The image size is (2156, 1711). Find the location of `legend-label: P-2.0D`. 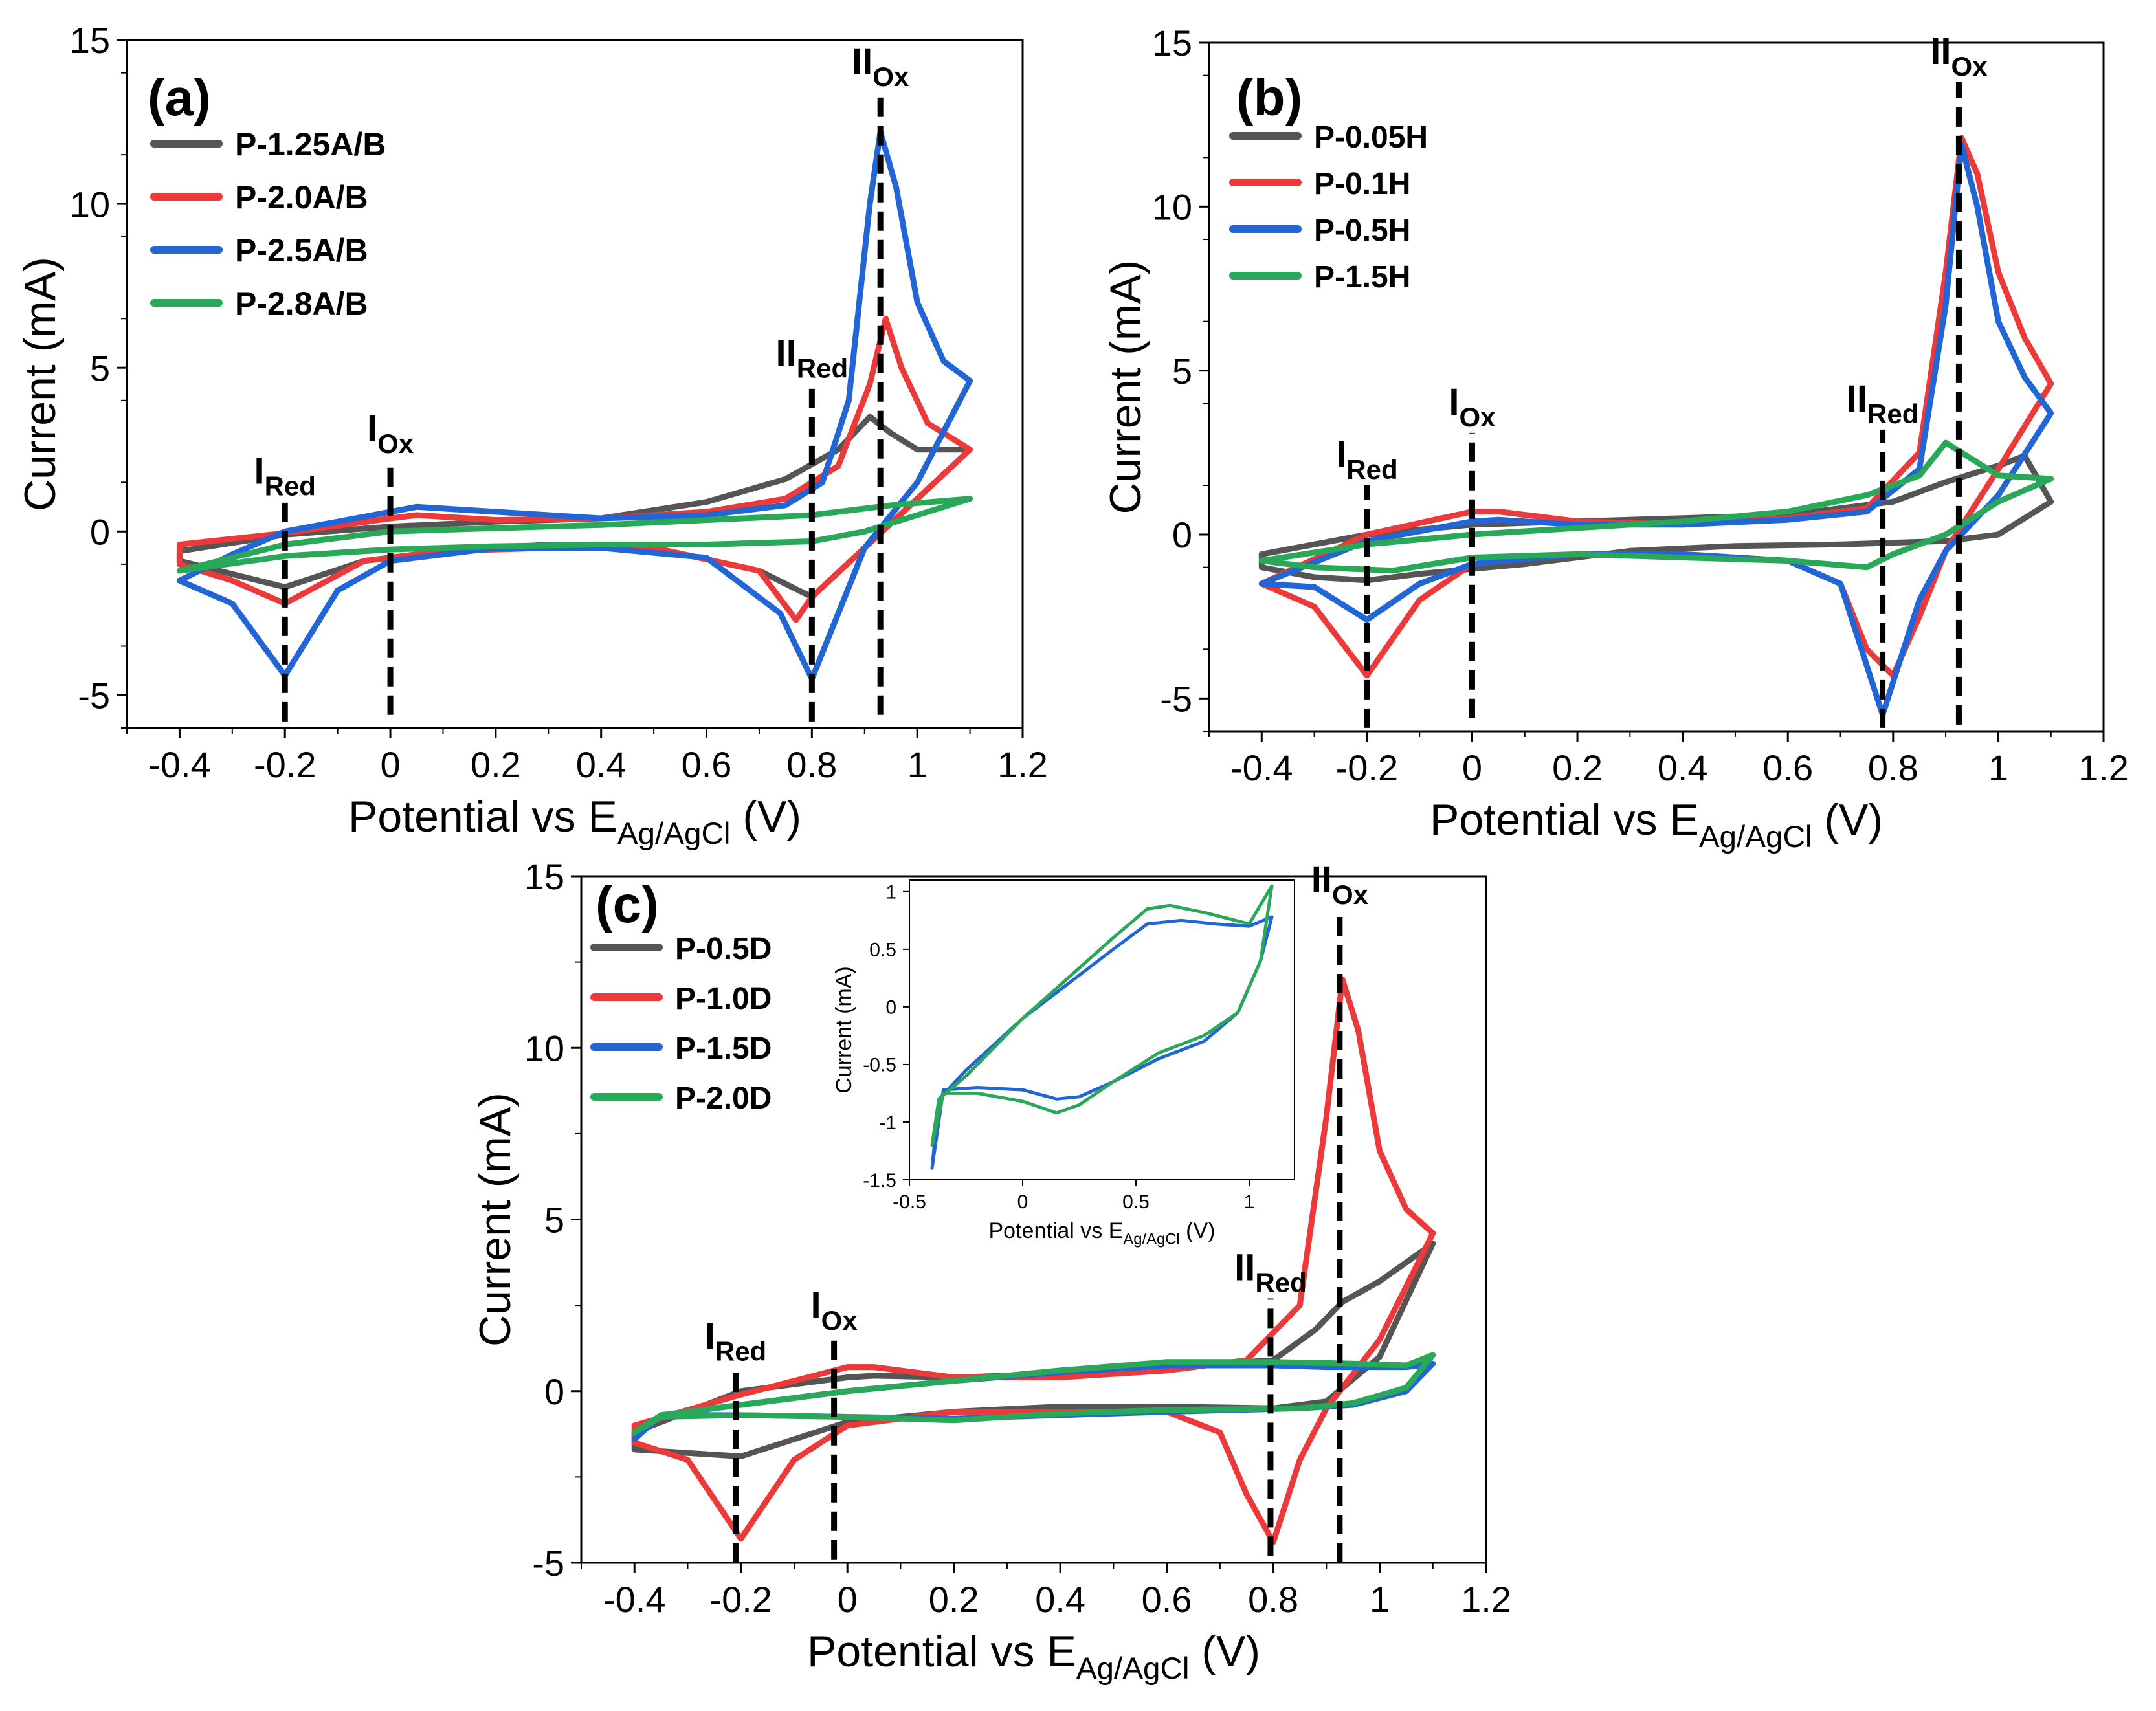

legend-label: P-2.0D is located at coordinates (723, 1098).